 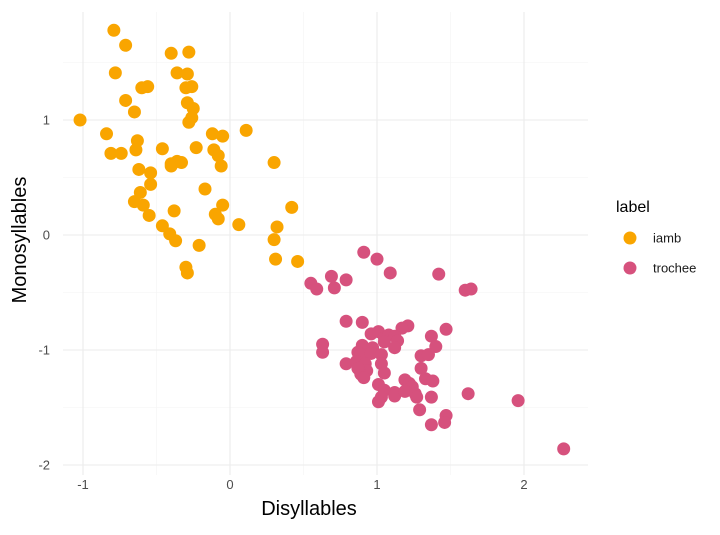 What do you see at coordinates (633, 207) in the screenshot?
I see `legend-title: label` at bounding box center [633, 207].